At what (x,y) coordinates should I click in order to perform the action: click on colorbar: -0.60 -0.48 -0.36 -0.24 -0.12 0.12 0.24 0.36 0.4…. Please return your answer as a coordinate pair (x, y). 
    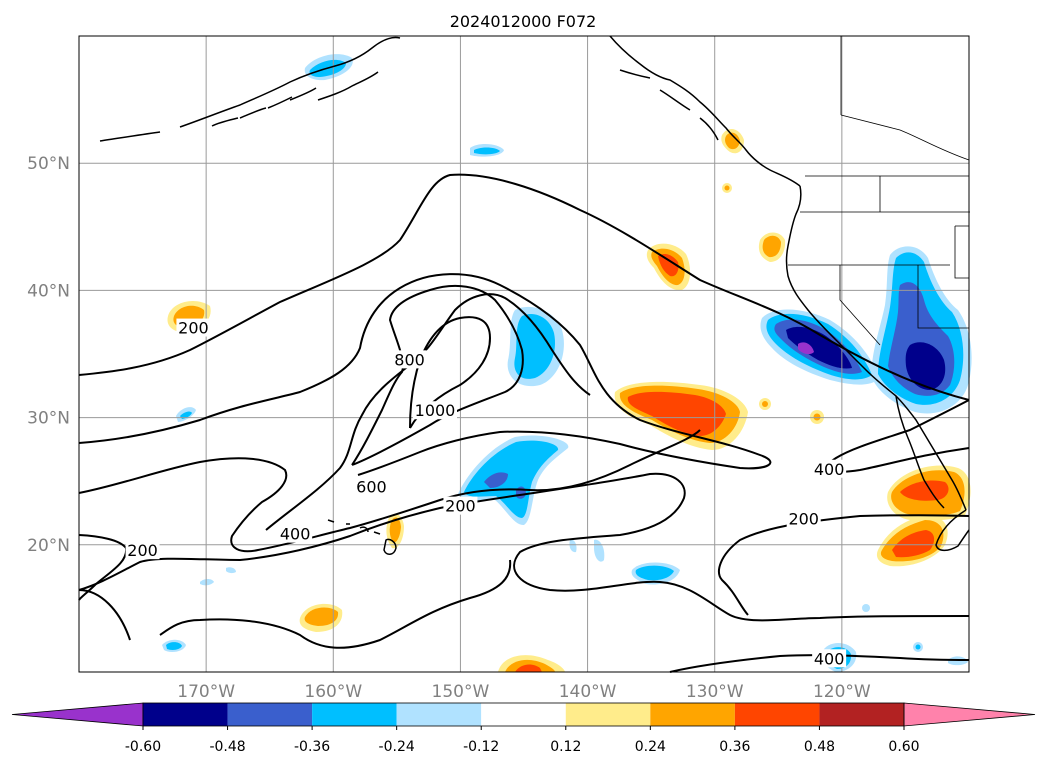
    Looking at the image, I should click on (523, 728).